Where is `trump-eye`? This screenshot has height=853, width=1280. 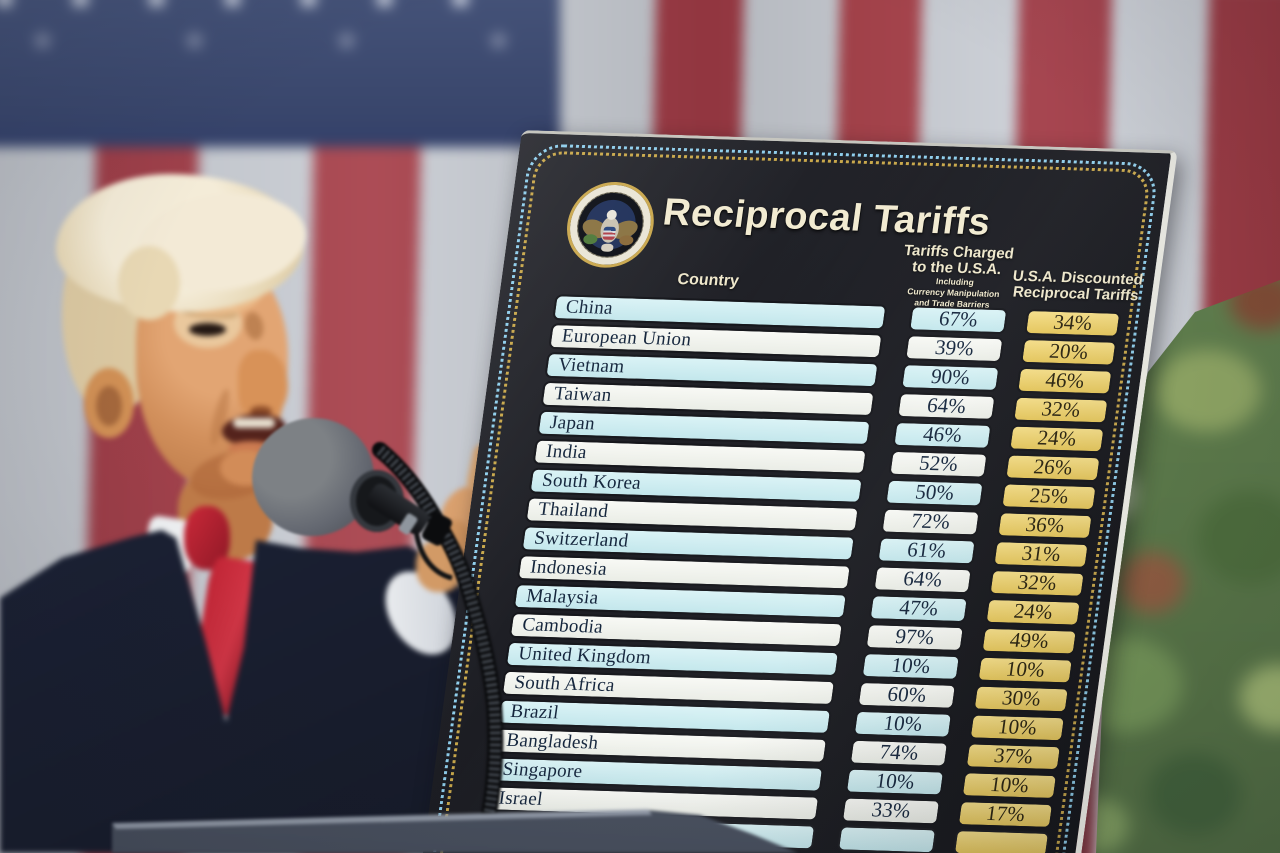
trump-eye is located at coordinates (207, 329).